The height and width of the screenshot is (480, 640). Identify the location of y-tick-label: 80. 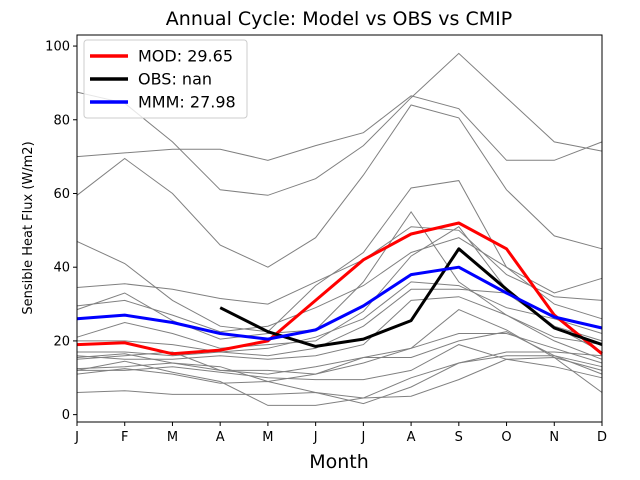
(61, 120).